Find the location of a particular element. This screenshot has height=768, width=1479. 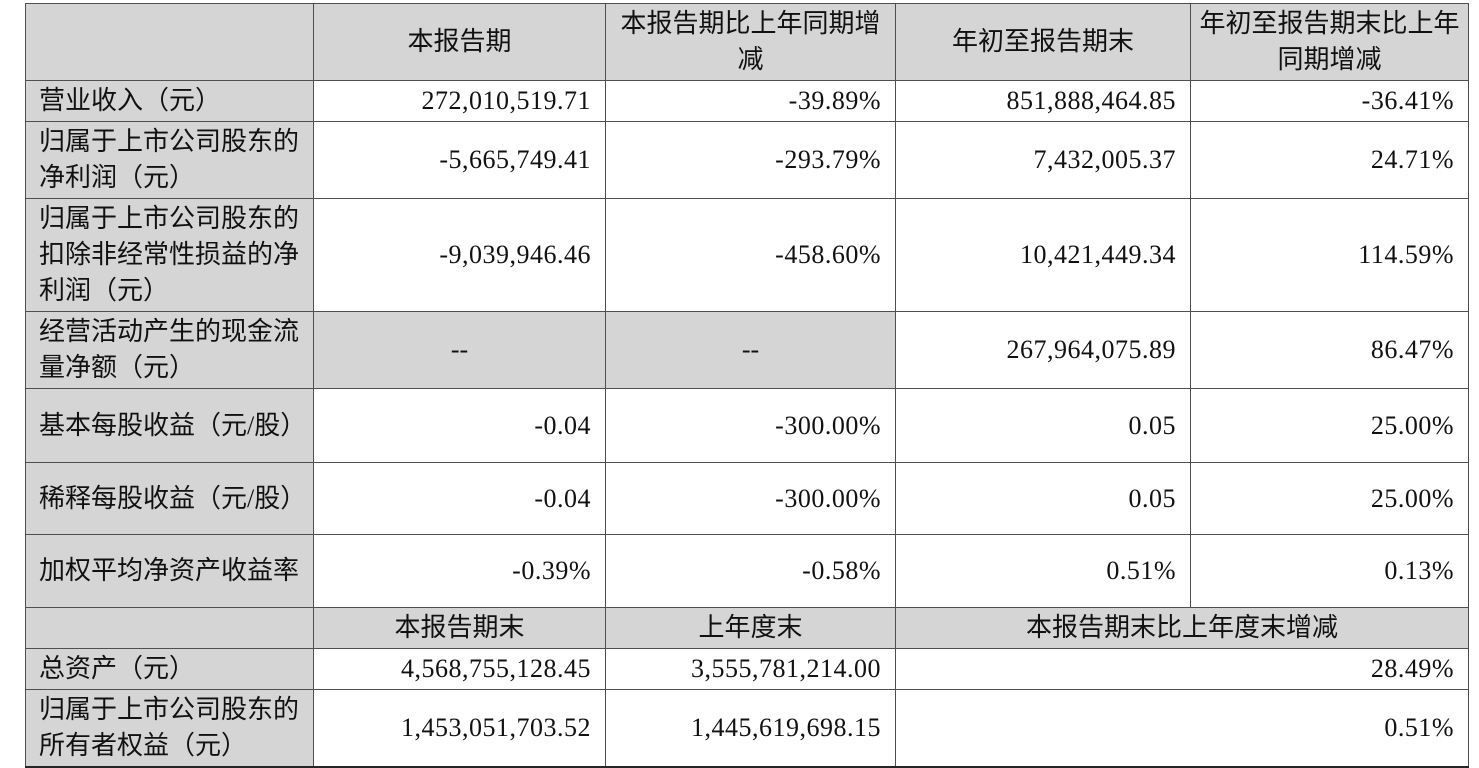

row-label: 归属于上市公司股东的扣除非经常性损益的净利润（元） is located at coordinates (169, 255).